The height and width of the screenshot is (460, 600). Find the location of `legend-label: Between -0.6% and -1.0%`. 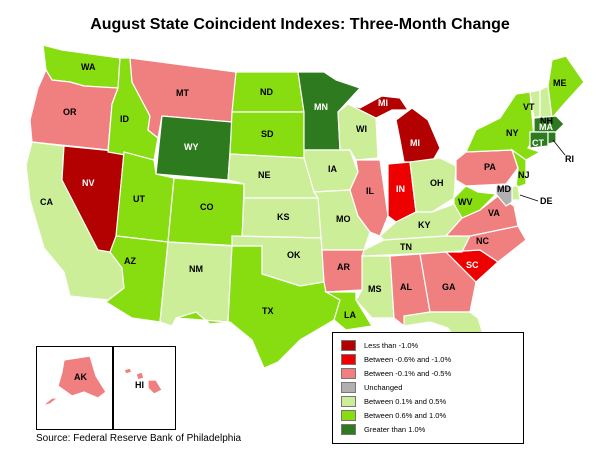

legend-label: Between -0.6% and -1.0% is located at coordinates (408, 359).